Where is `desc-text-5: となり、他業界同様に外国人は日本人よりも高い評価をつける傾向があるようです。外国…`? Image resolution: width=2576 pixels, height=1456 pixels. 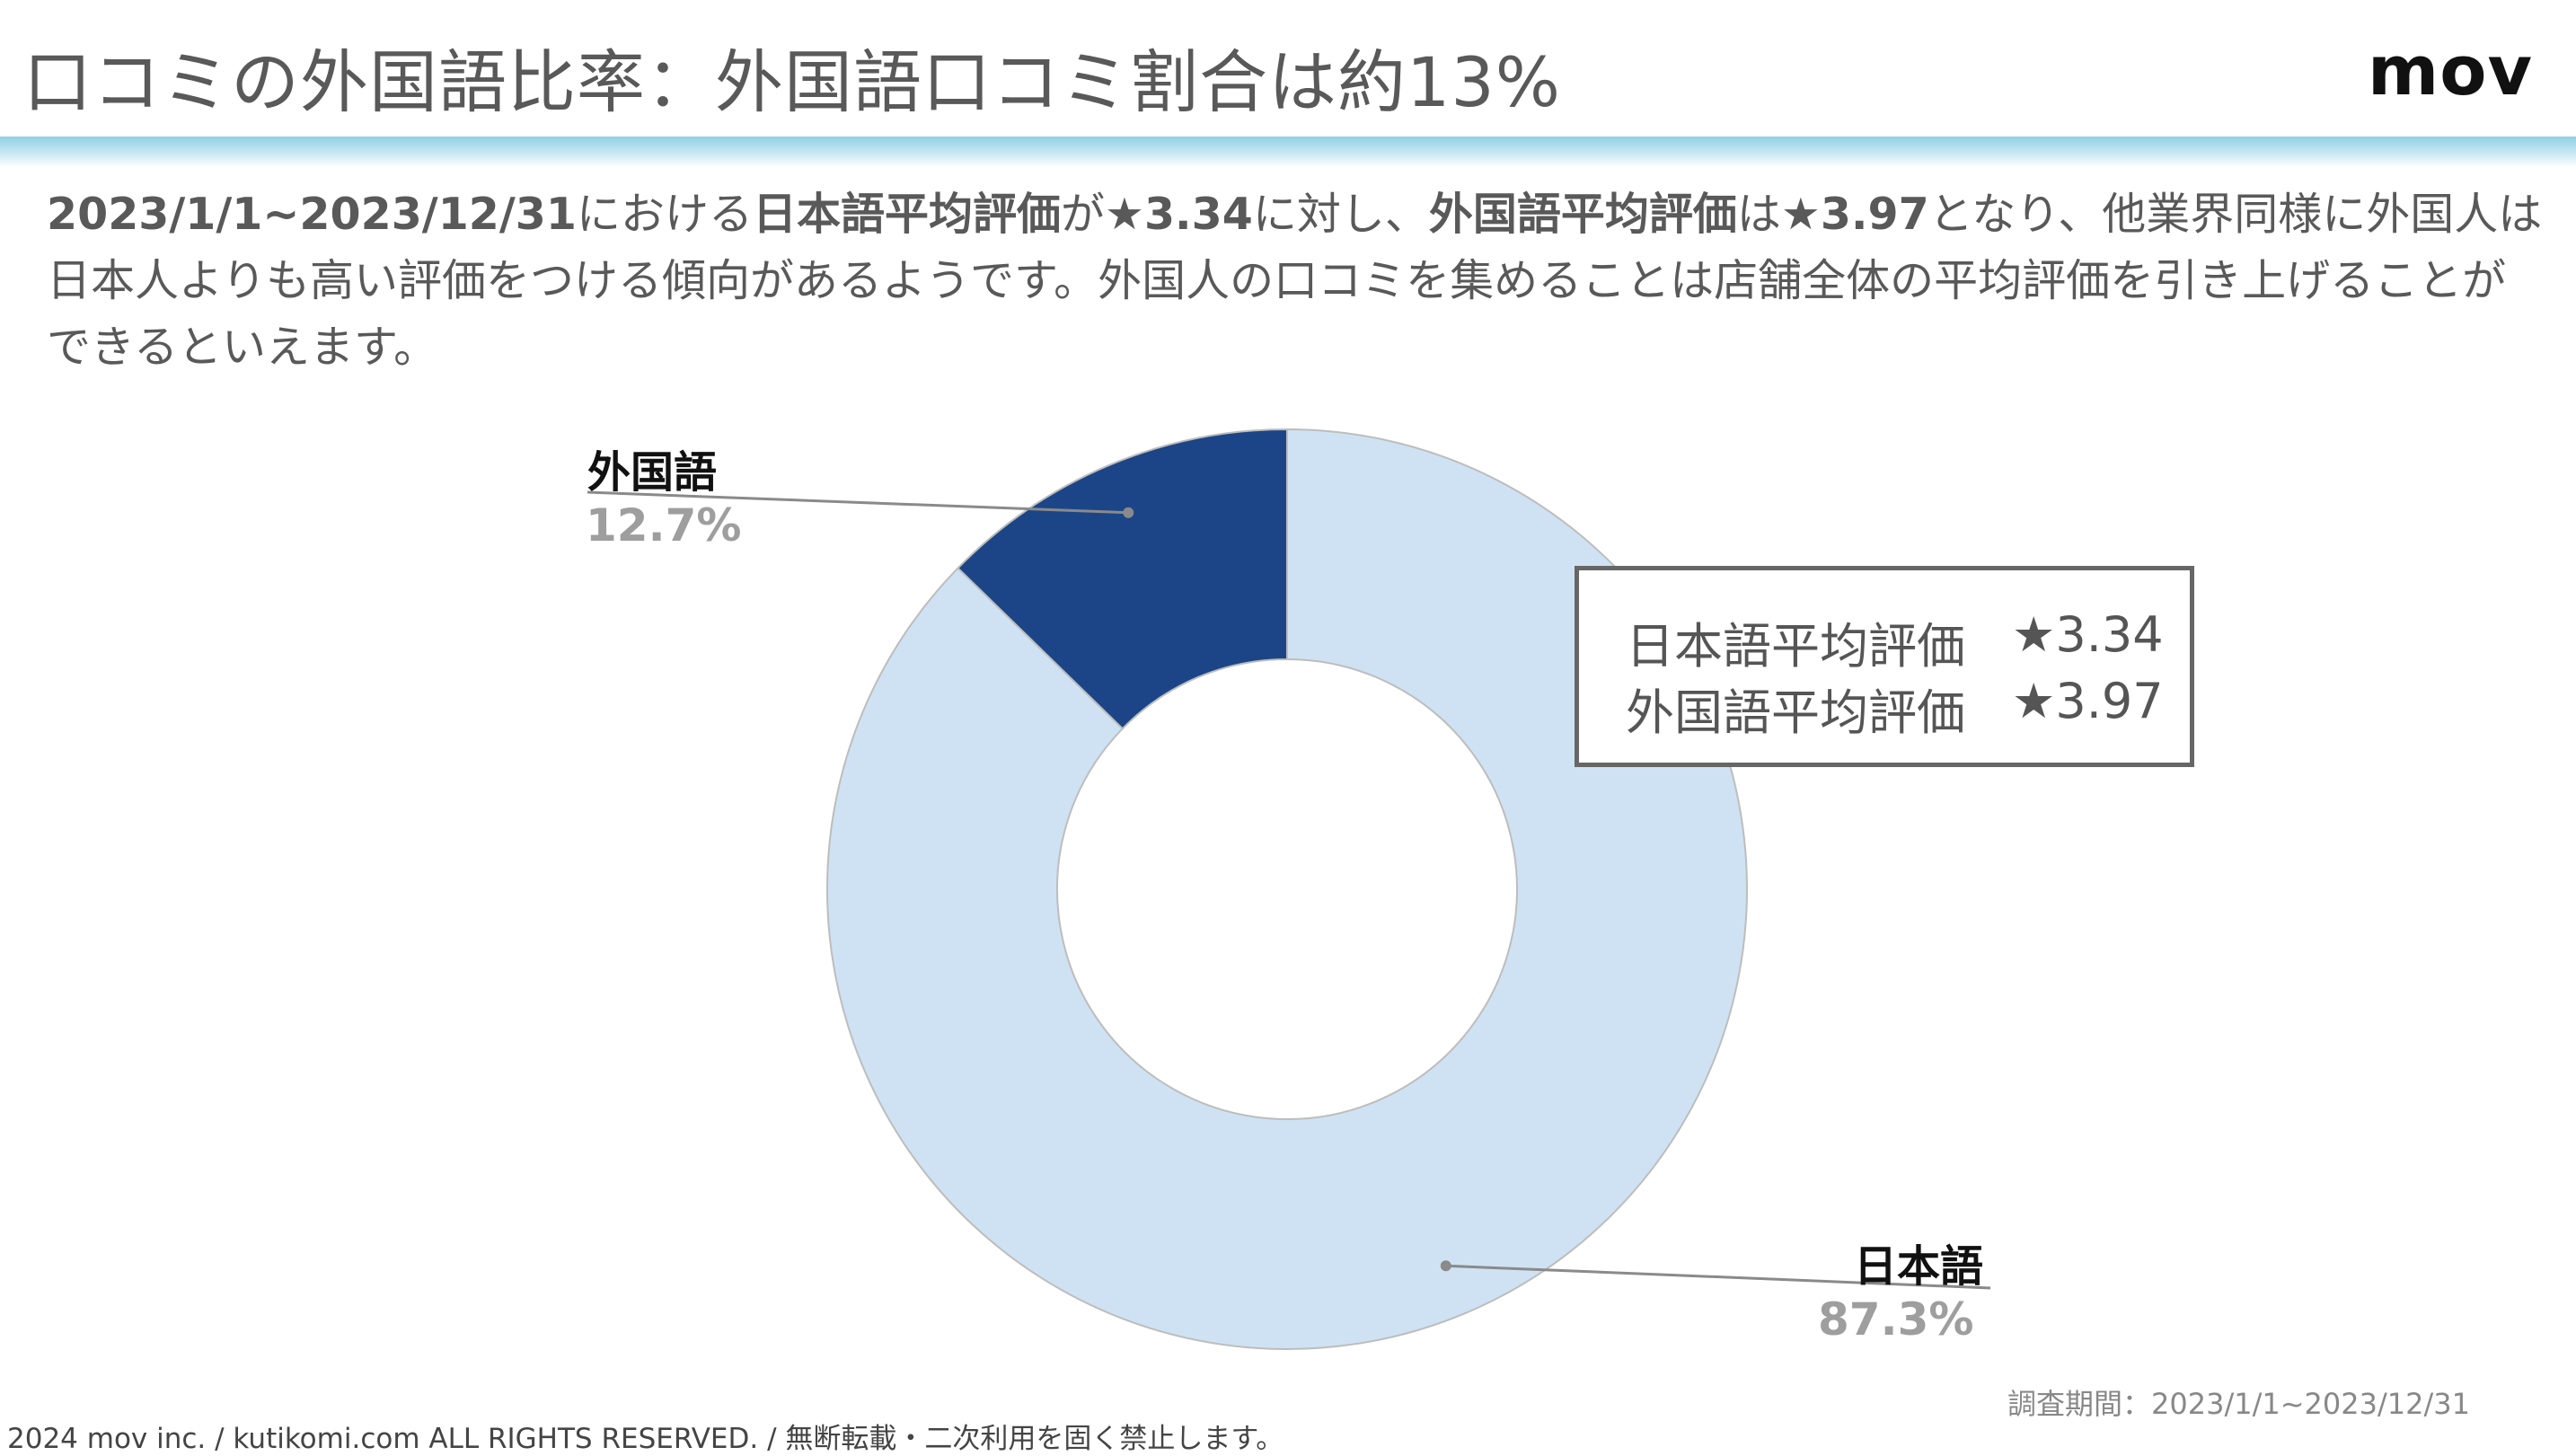 desc-text-5: となり、他業界同様に外国人は日本人よりも高い評価をつける傾向があるようです。外国… is located at coordinates (1295, 281).